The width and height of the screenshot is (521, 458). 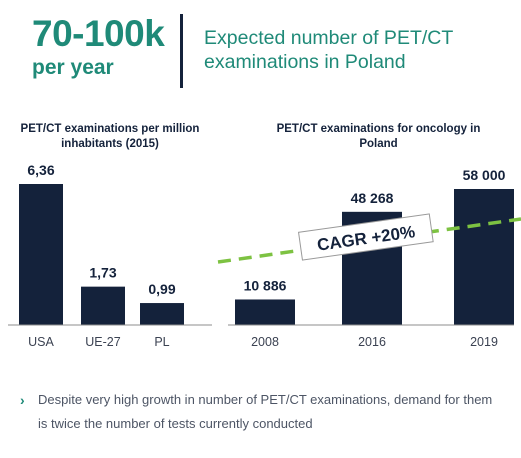 What do you see at coordinates (365, 237) in the screenshot?
I see `cagr-box` at bounding box center [365, 237].